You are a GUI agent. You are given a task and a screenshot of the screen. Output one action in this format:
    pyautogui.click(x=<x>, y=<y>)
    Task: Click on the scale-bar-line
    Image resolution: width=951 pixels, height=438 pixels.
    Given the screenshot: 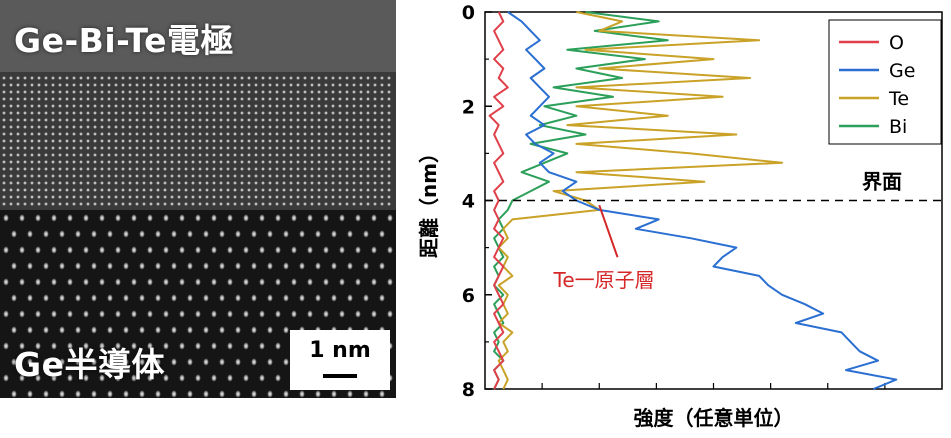 What is the action you would take?
    pyautogui.click(x=340, y=376)
    